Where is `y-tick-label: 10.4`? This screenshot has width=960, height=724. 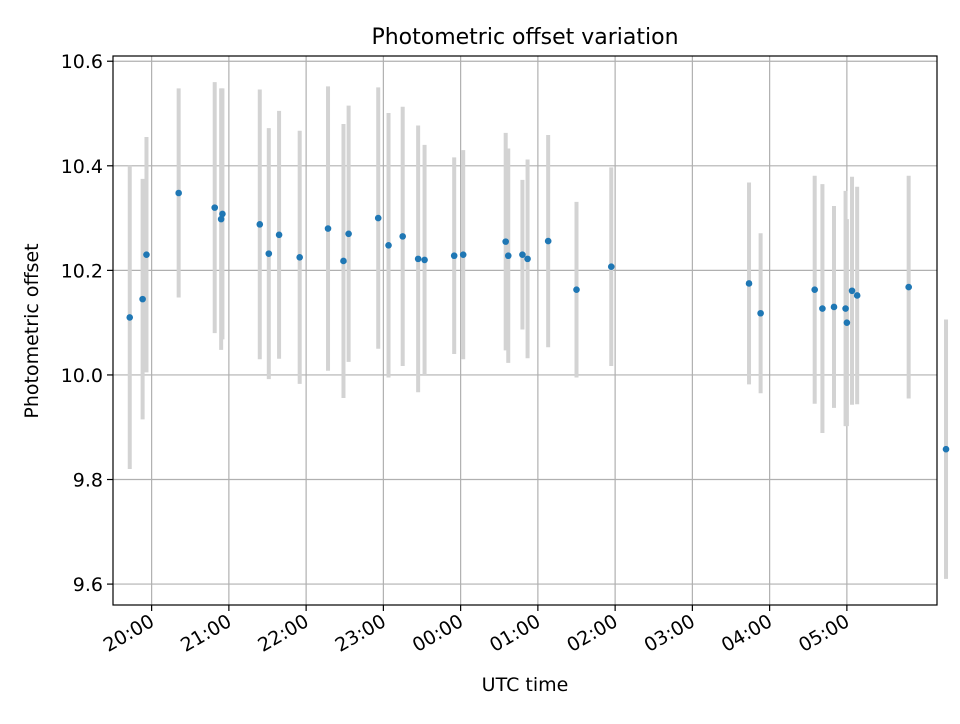
y-tick-label: 10.4 is located at coordinates (82, 167).